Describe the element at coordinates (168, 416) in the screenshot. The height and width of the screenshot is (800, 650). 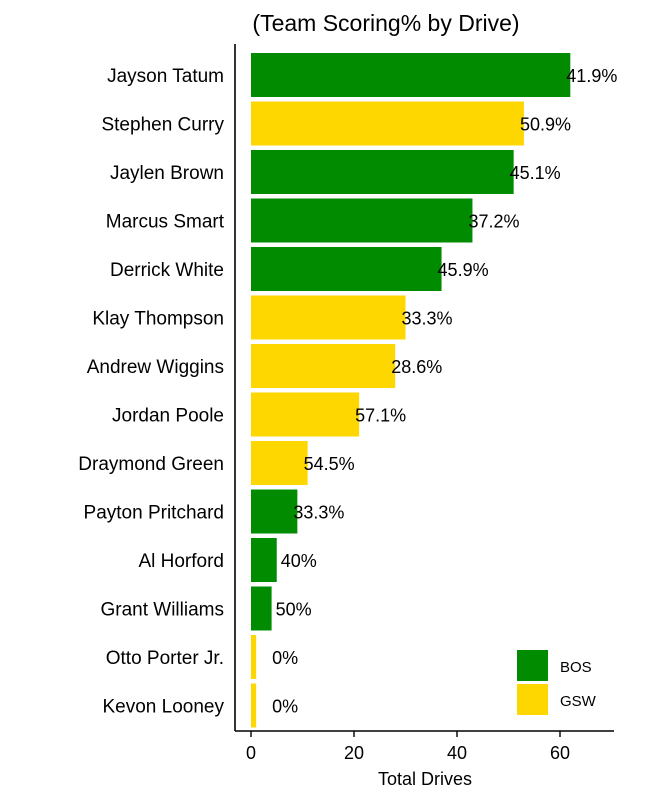
I see `category-label: Jordan Poole` at that location.